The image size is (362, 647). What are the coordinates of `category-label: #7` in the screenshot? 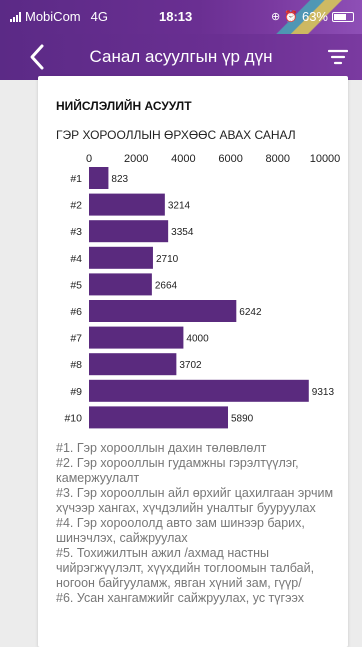 It's located at (76, 339).